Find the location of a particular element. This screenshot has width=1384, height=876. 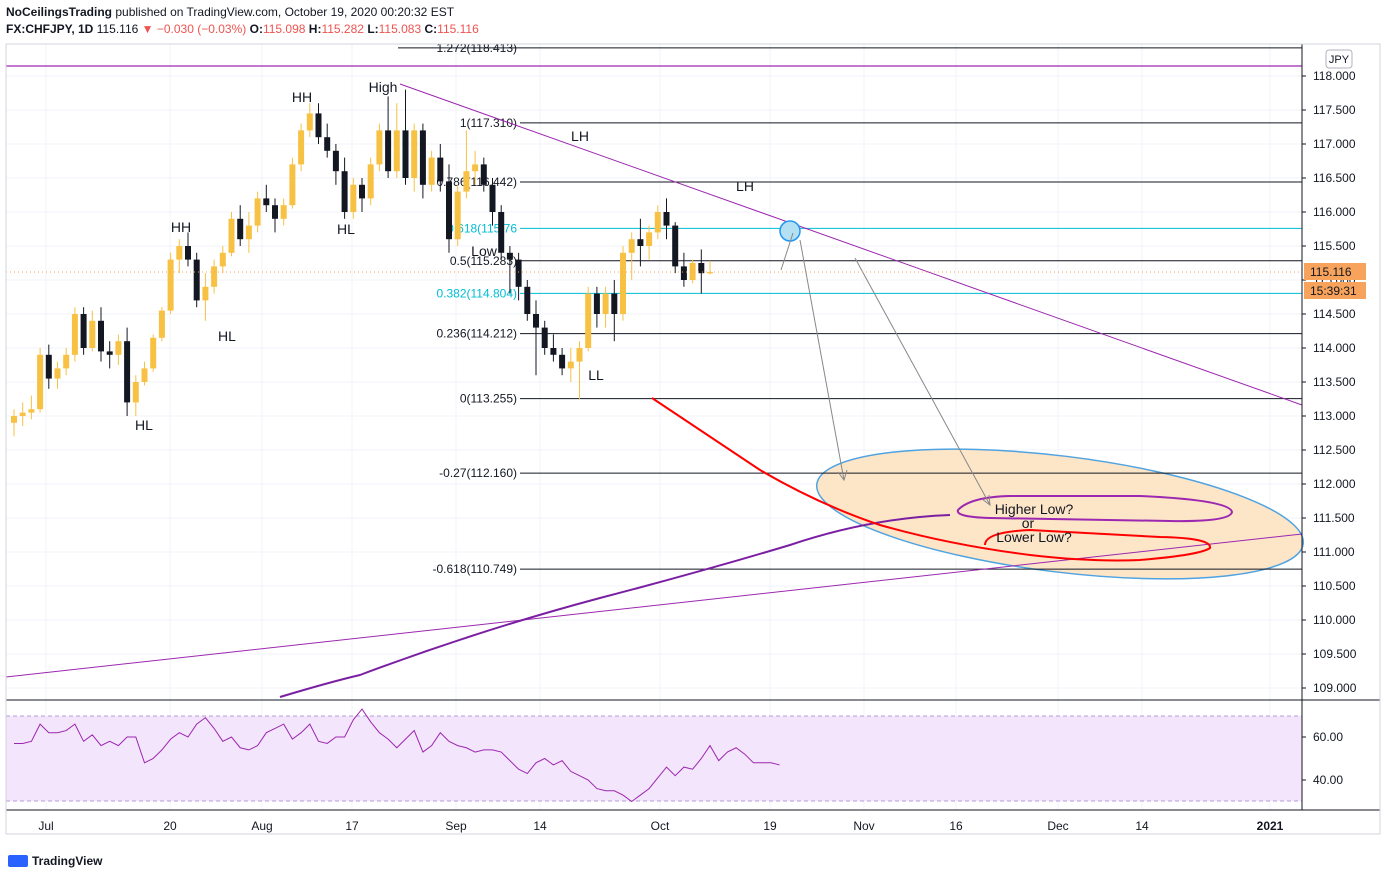

currency-box is located at coordinates (1339, 59).